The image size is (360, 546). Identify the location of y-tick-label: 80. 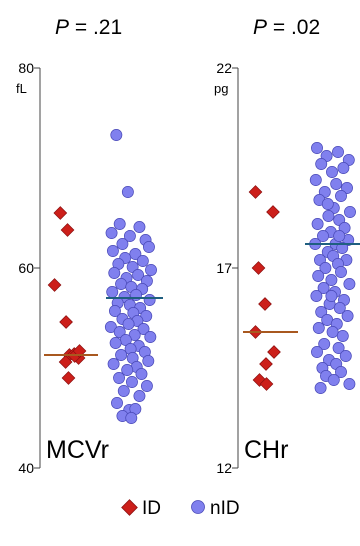
(26, 68).